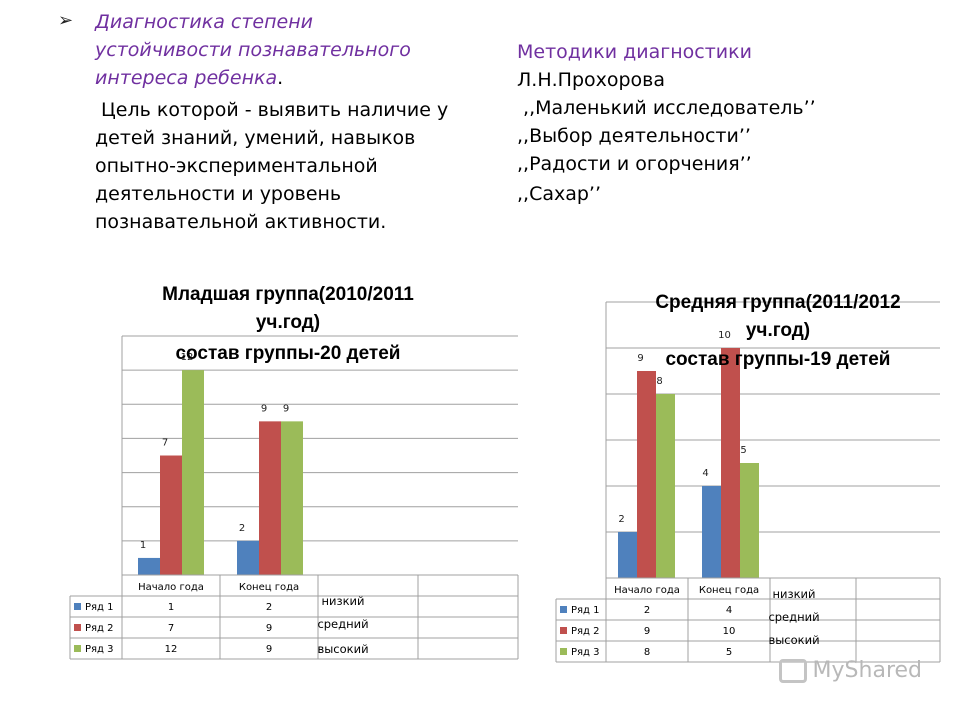  Describe the element at coordinates (647, 631) in the screenshot. I see `chart2-table-value: 9` at that location.